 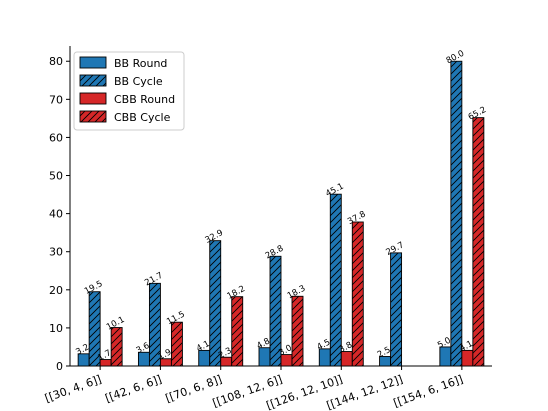 What do you see at coordinates (56, 252) in the screenshot?
I see `y-tick-label: 30` at bounding box center [56, 252].